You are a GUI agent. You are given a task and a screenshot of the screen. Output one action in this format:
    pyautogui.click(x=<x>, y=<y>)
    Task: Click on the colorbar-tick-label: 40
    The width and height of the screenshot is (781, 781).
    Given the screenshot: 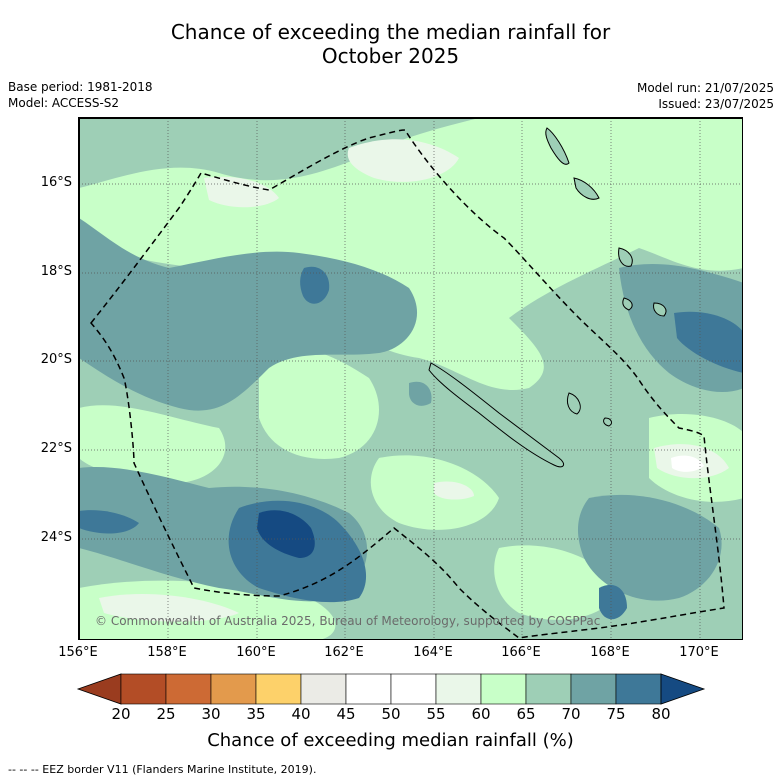 What is the action you would take?
    pyautogui.click(x=301, y=714)
    